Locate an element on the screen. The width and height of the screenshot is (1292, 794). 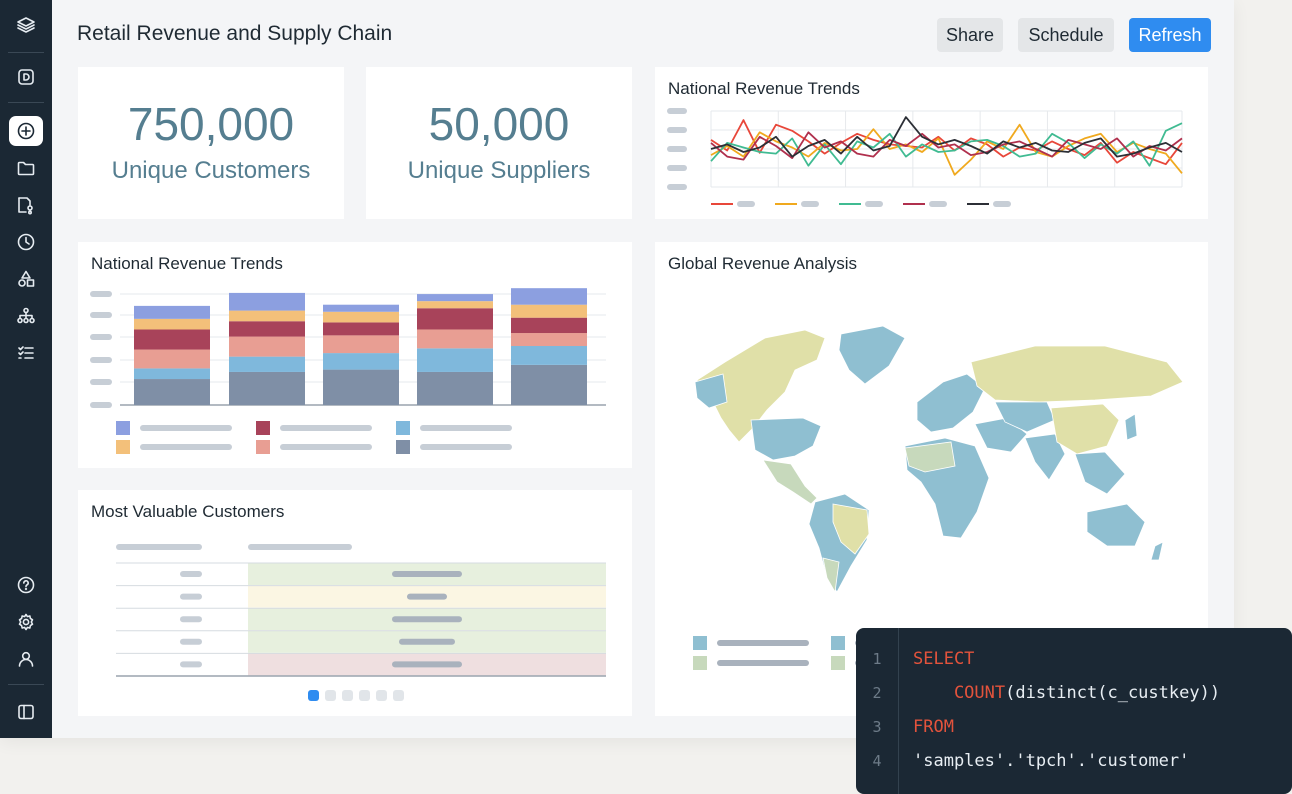
refresh-button: Refresh is located at coordinates (1170, 35).